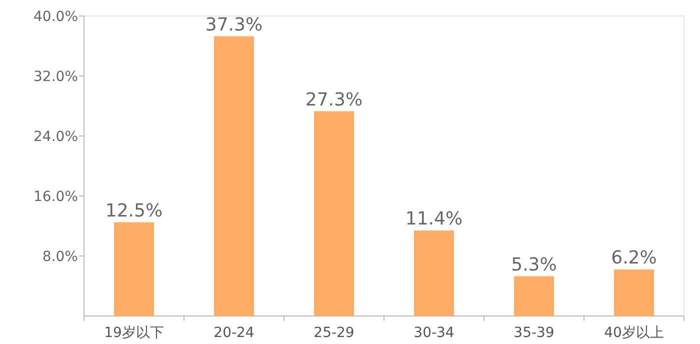 The width and height of the screenshot is (700, 344). Describe the element at coordinates (634, 258) in the screenshot. I see `data-label: 6.2%` at that location.